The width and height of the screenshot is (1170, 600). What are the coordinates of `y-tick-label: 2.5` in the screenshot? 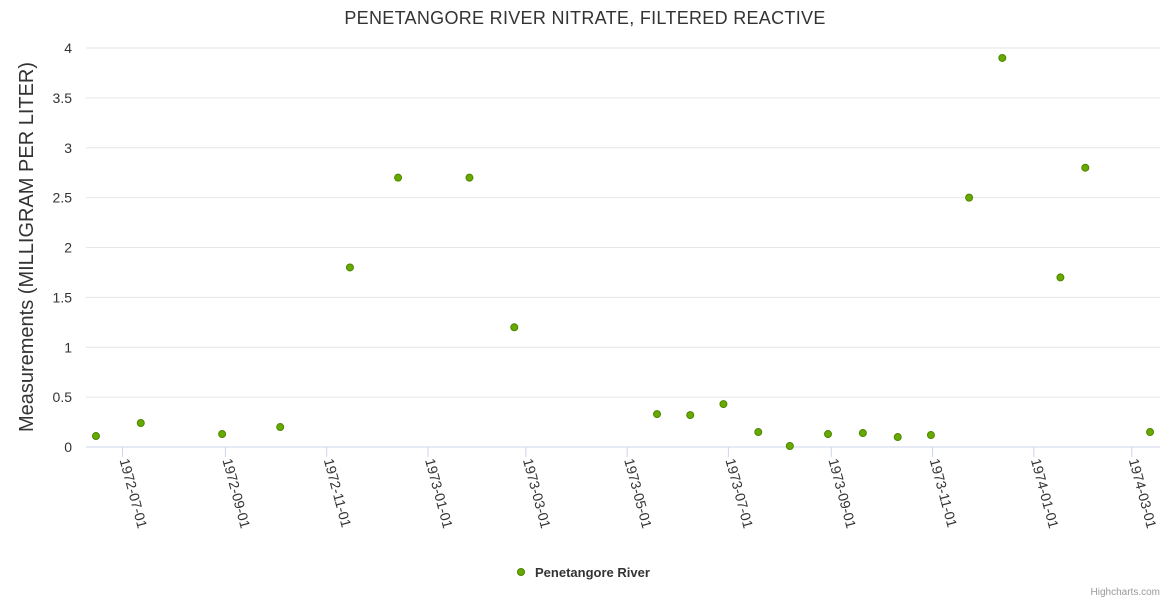 It's located at (63, 198).